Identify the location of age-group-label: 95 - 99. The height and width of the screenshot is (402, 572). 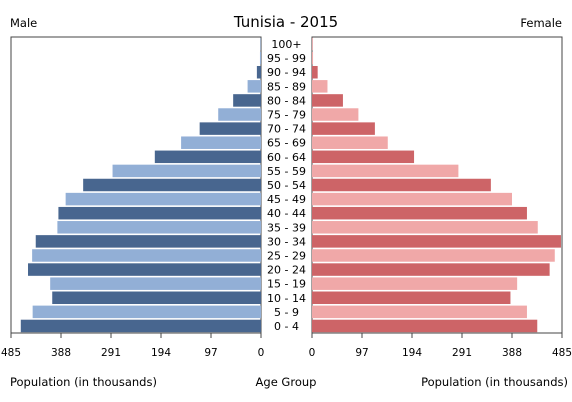
(286, 58).